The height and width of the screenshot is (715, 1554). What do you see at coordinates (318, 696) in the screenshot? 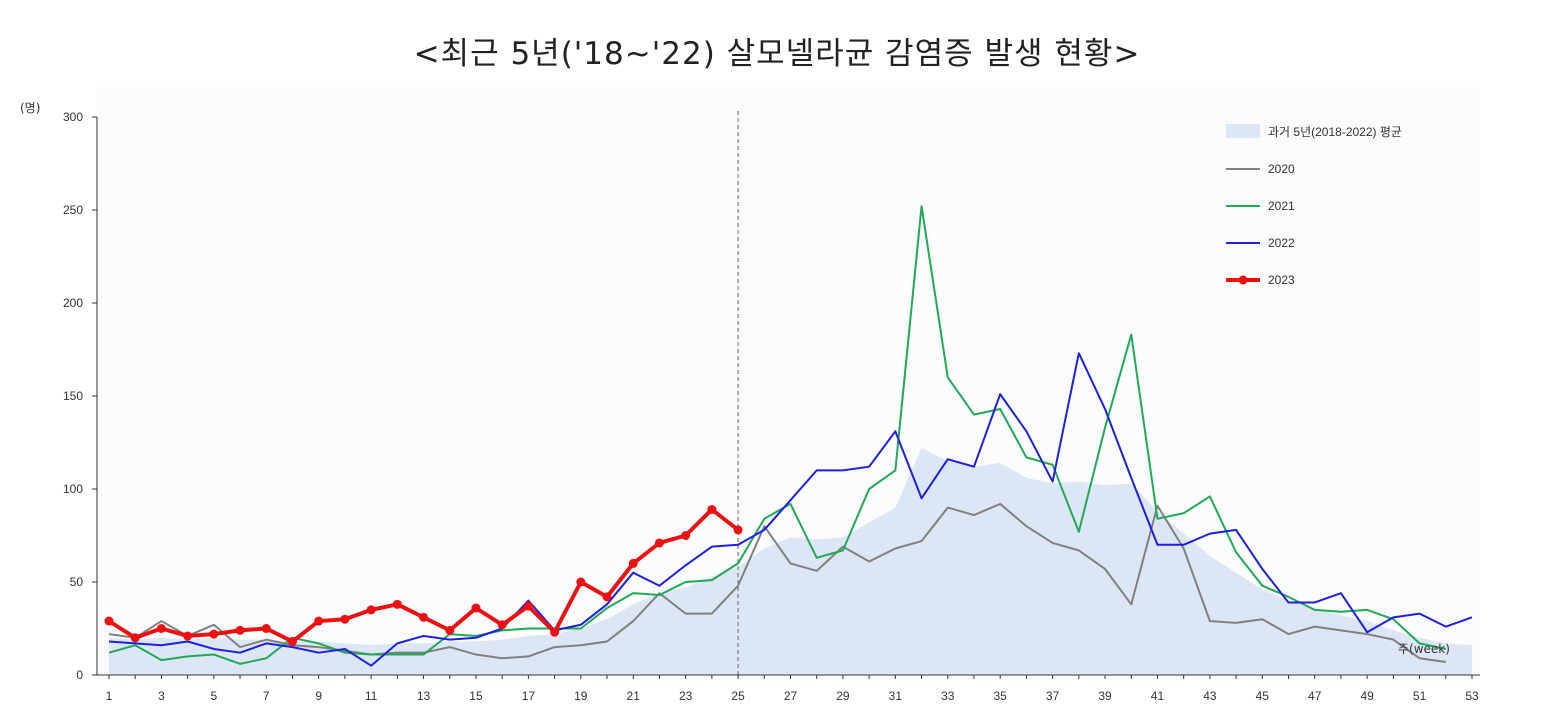
I see `x-tick-label: 9` at bounding box center [318, 696].